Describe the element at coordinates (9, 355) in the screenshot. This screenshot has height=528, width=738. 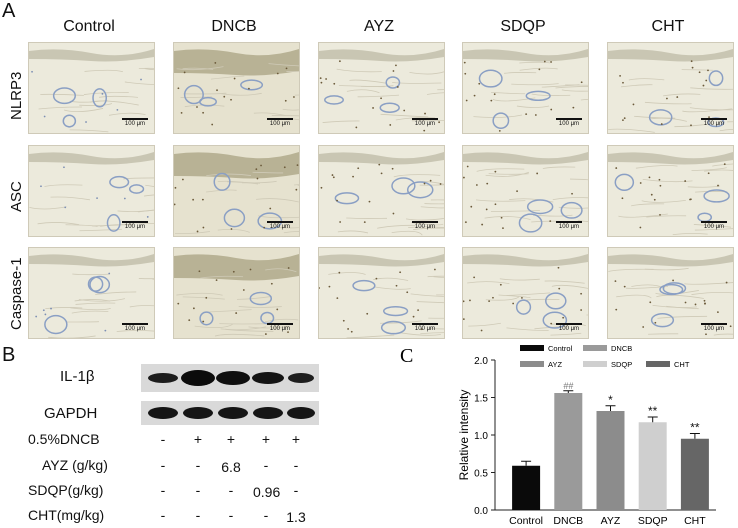
I see `panel-b-letter: B` at that location.